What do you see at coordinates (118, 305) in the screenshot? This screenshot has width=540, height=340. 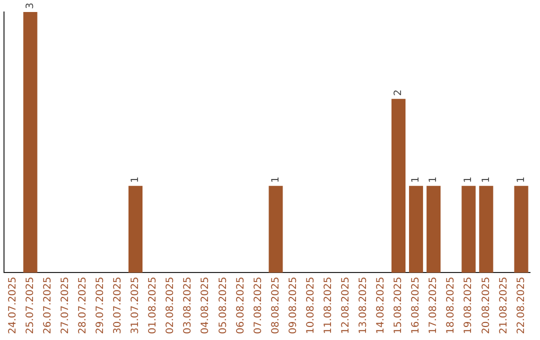 I see `x-tick-label: 30.07.2025` at bounding box center [118, 305].